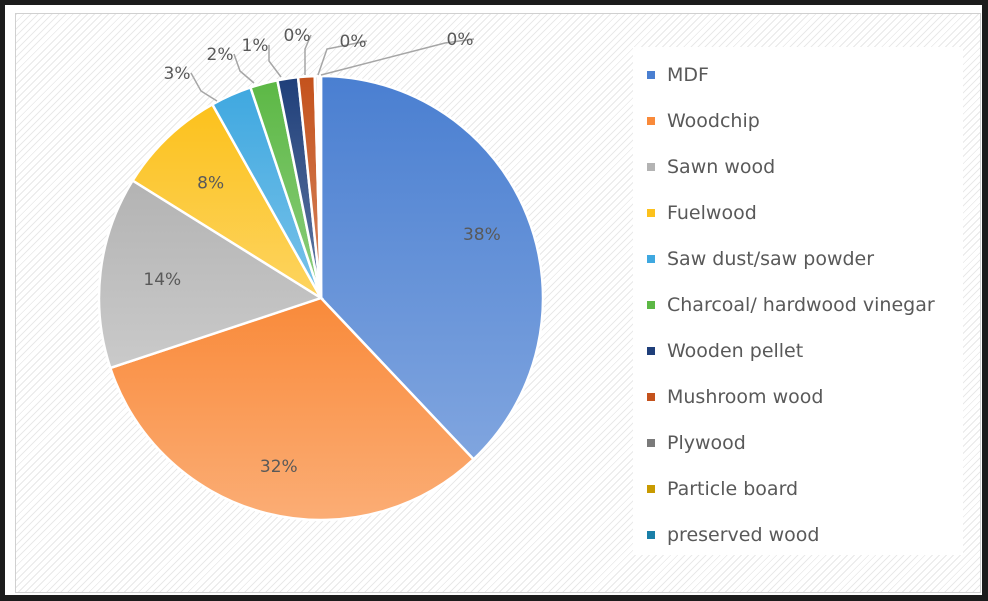  I want to click on pie-slice-woodchip, so click(292, 409).